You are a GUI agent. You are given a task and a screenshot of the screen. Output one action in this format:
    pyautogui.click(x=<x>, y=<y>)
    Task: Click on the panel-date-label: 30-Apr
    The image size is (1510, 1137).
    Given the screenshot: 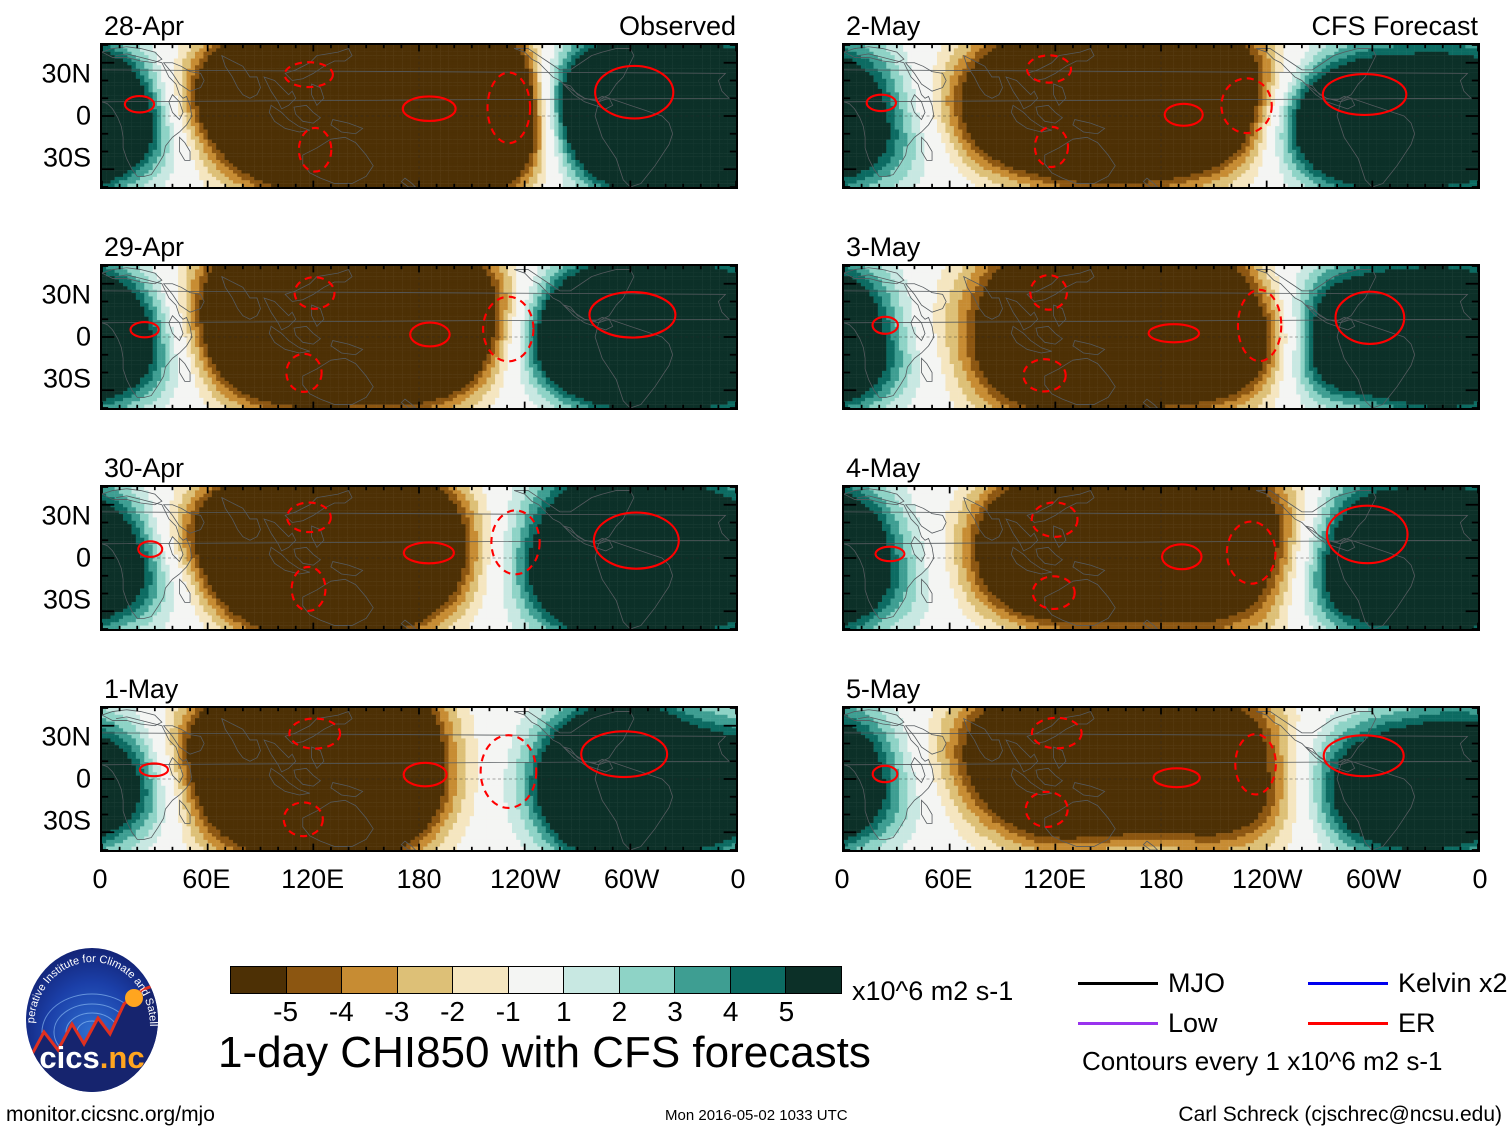 What is the action you would take?
    pyautogui.click(x=144, y=468)
    